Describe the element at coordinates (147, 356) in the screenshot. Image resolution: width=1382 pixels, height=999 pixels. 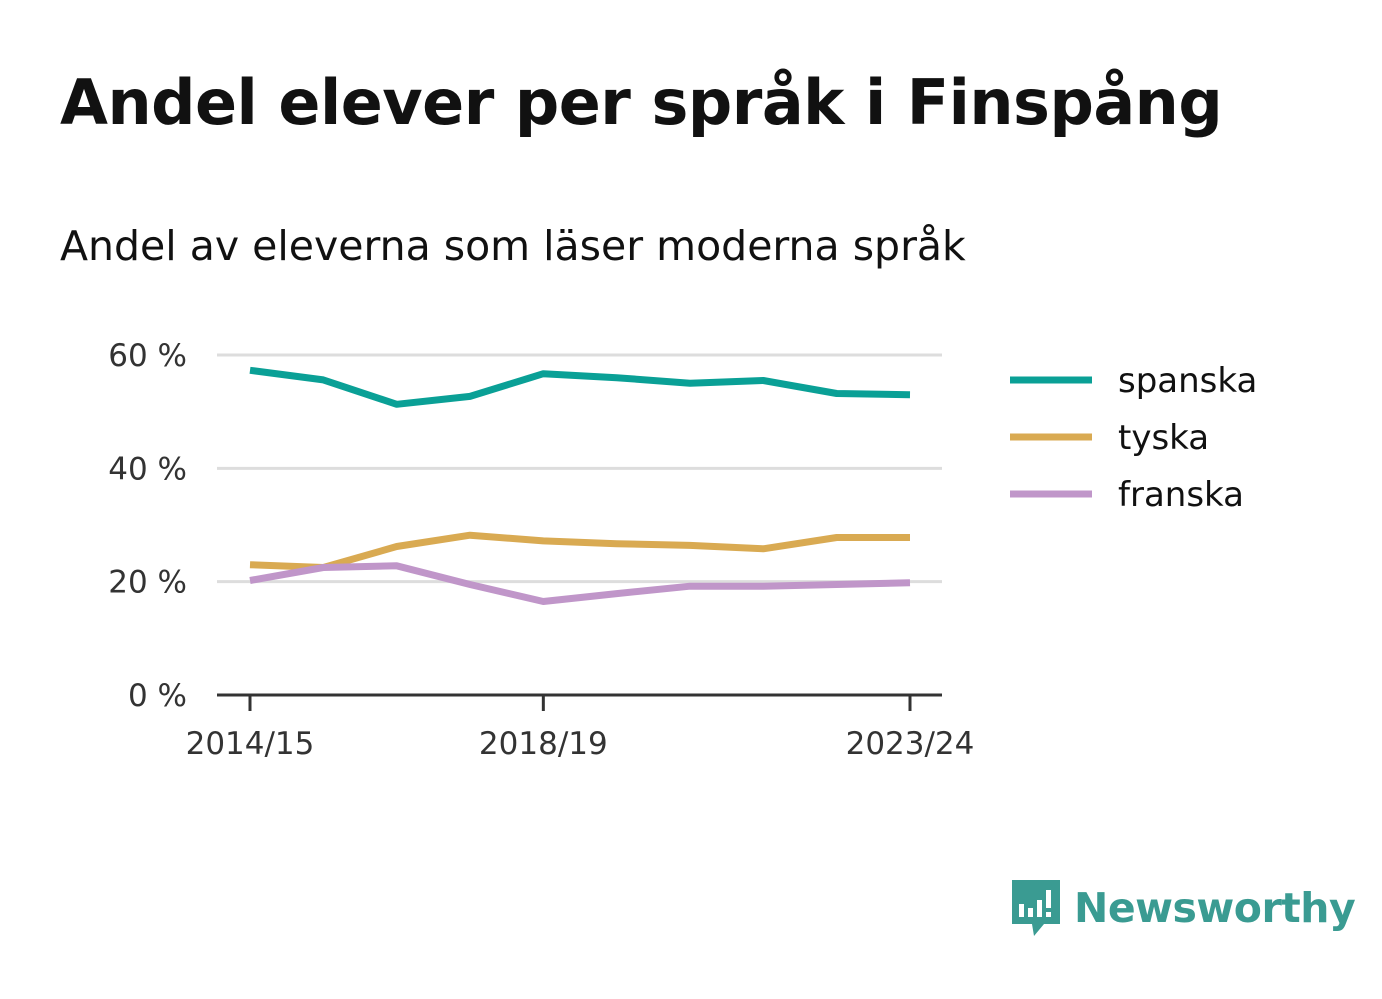
I see `y-tick-label: 60 %` at that location.